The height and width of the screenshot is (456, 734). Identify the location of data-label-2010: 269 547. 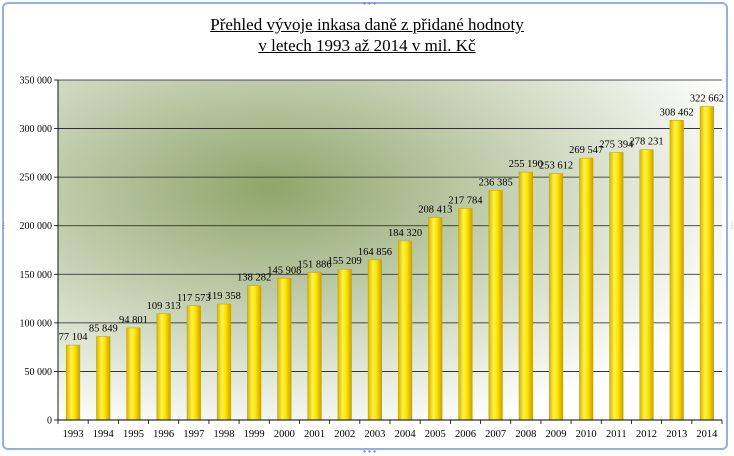
(586, 150).